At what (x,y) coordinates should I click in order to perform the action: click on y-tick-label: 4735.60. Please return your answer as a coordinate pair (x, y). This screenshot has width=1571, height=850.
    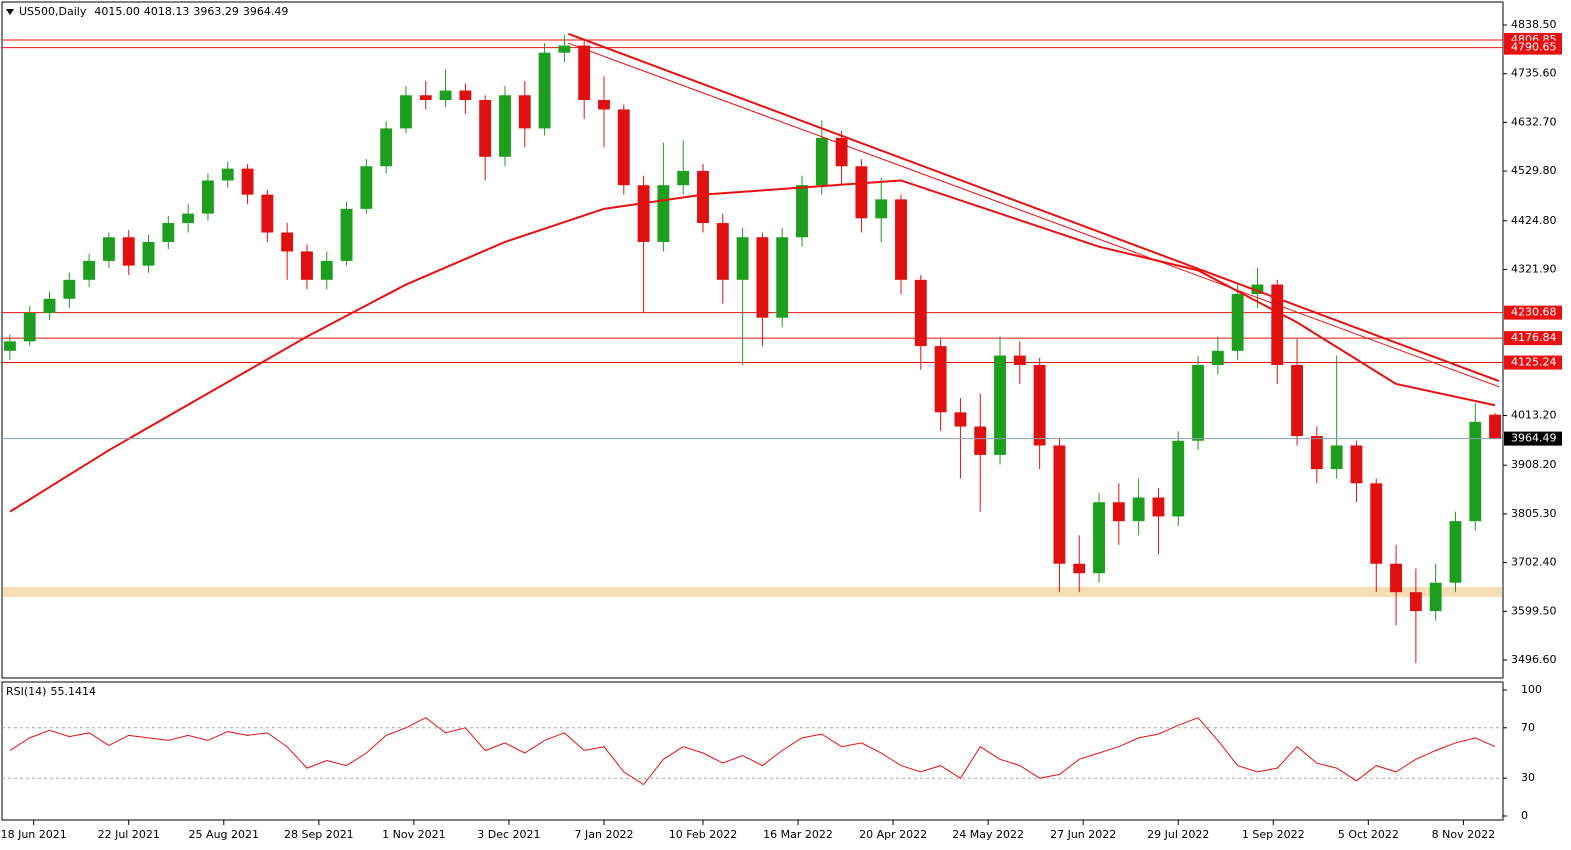
    Looking at the image, I should click on (1534, 73).